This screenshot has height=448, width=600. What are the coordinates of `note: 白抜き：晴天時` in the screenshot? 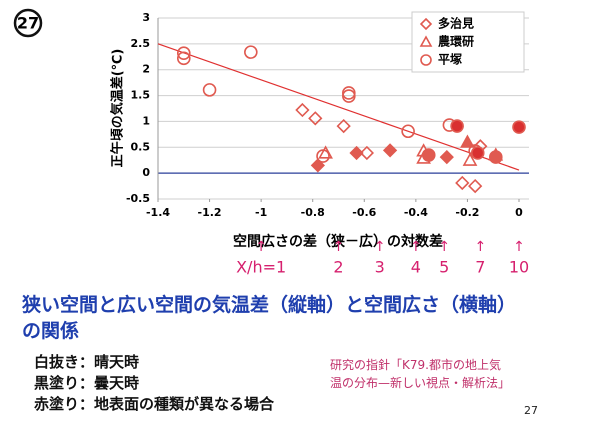 It's located at (87, 362).